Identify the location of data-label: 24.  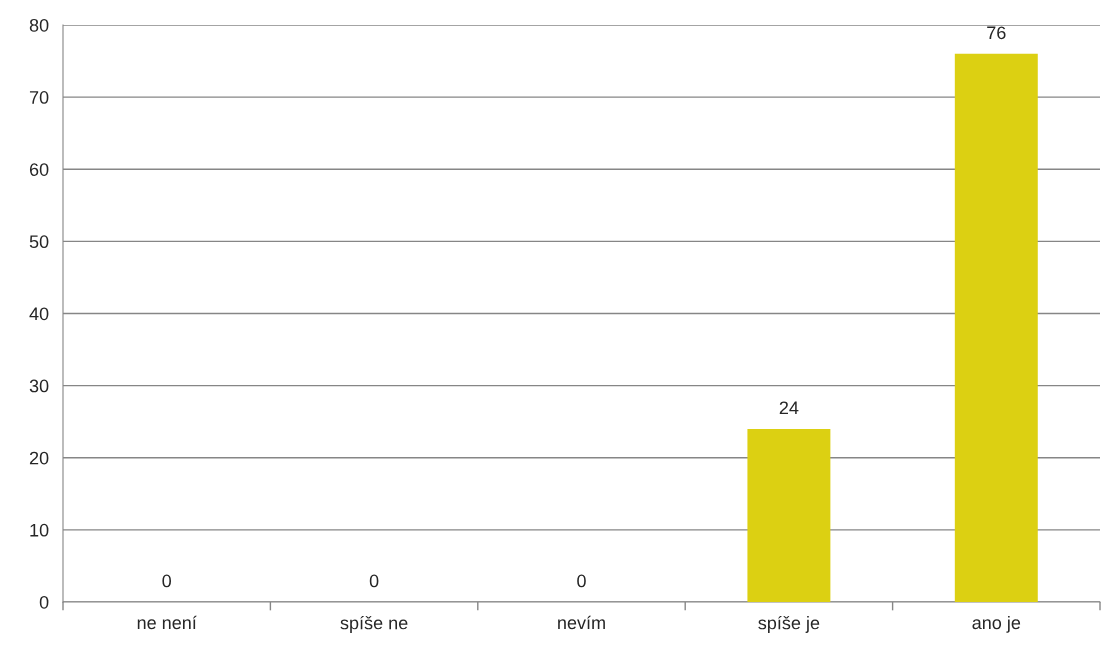
(789, 408).